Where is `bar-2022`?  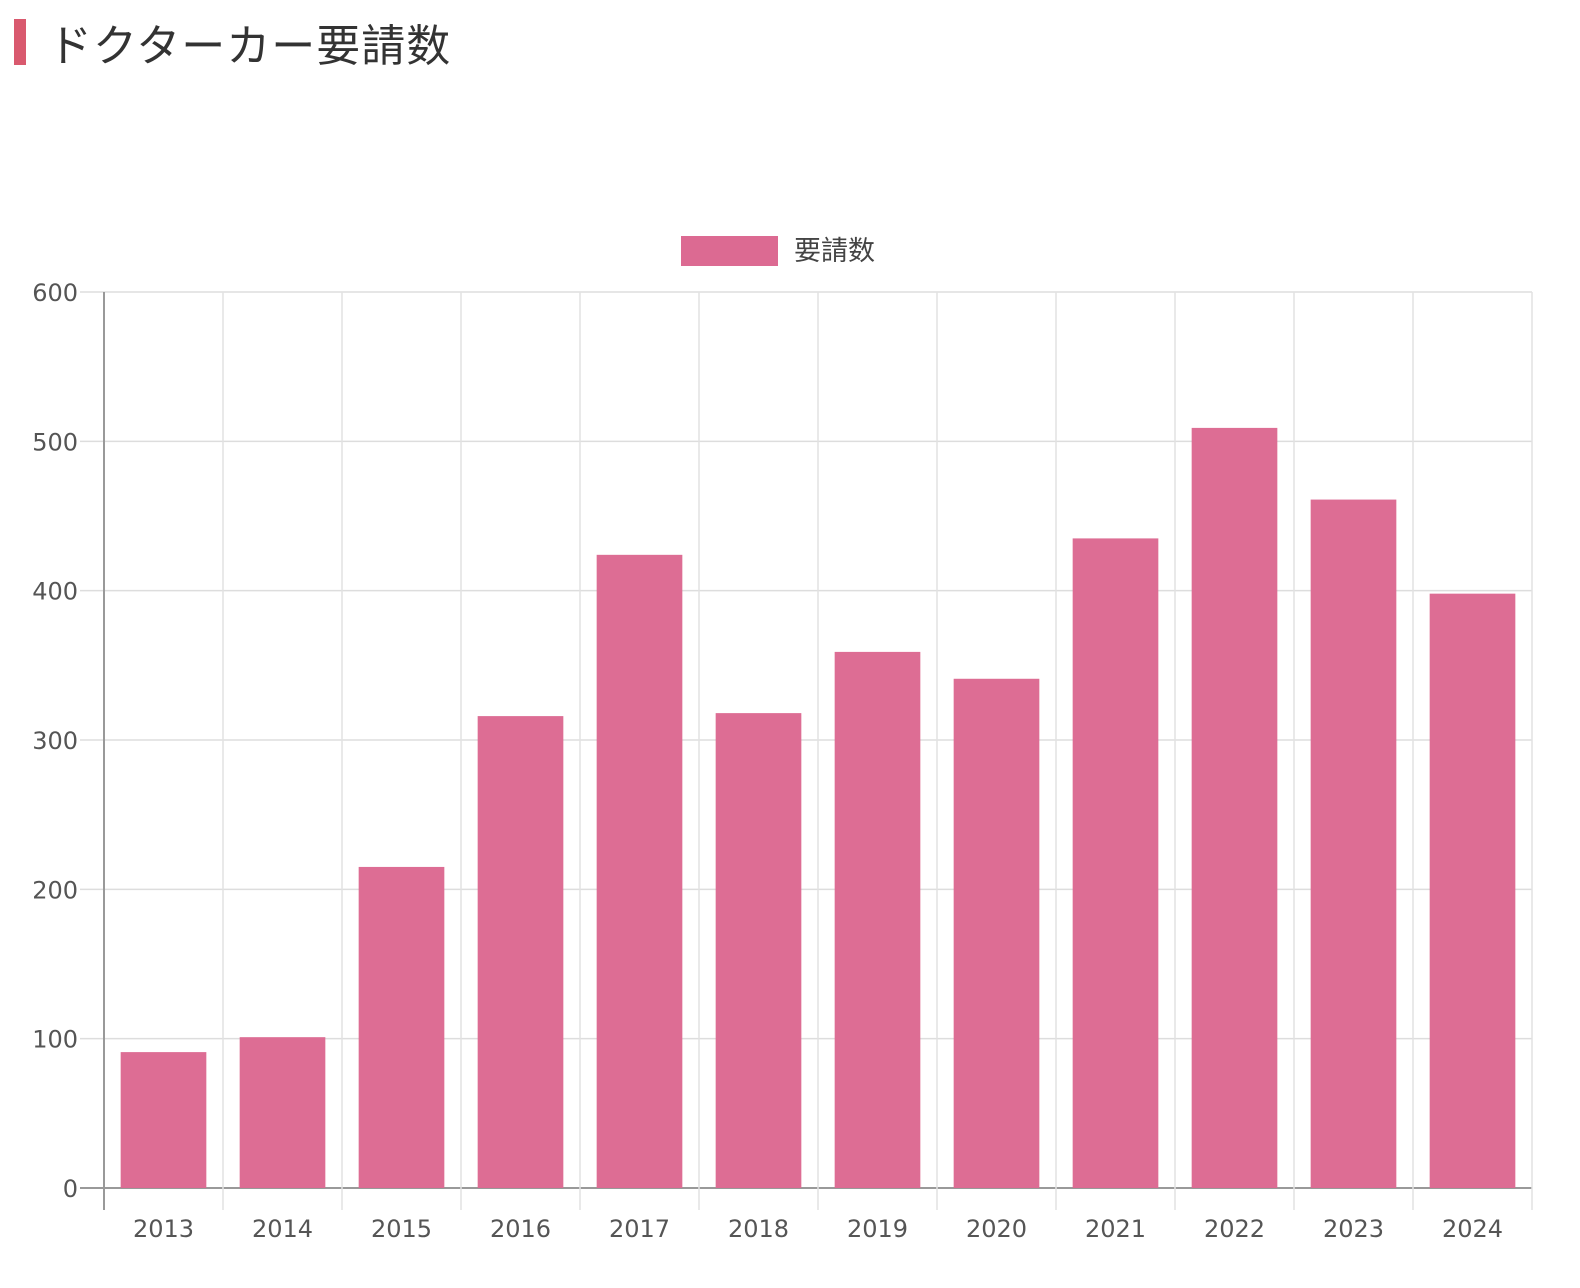
bar-2022 is located at coordinates (1234, 808).